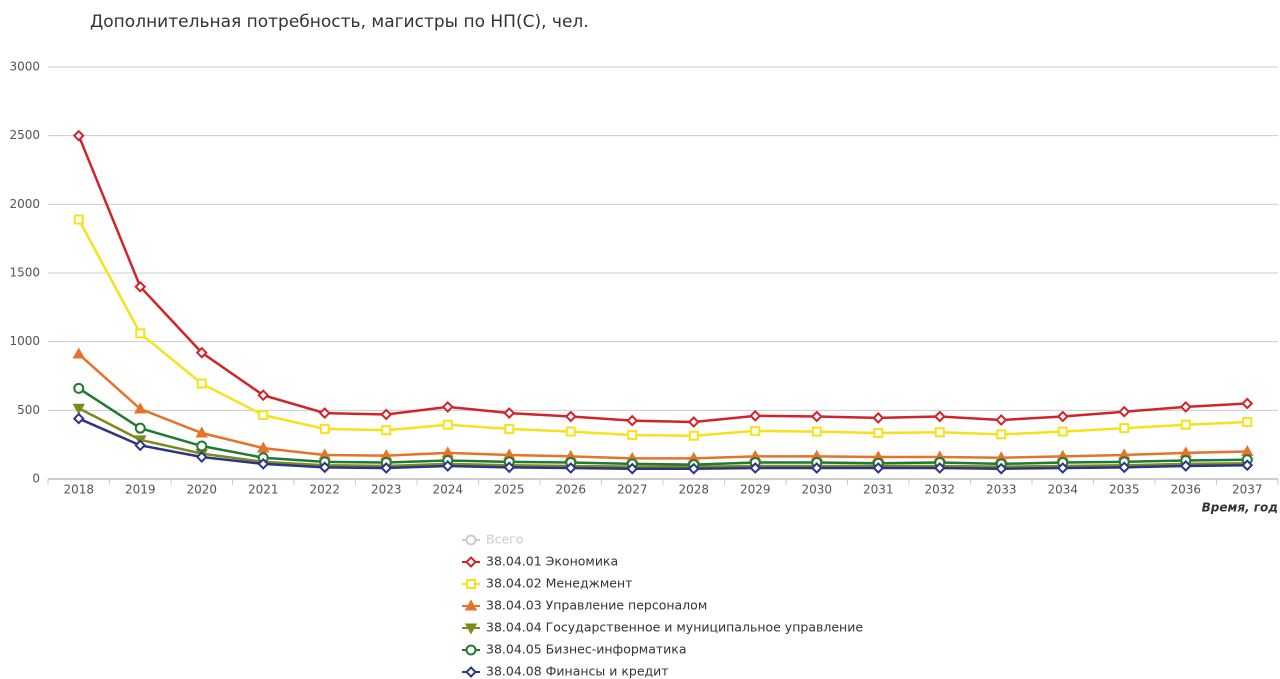  I want to click on x-tick-label: 2025, so click(509, 490).